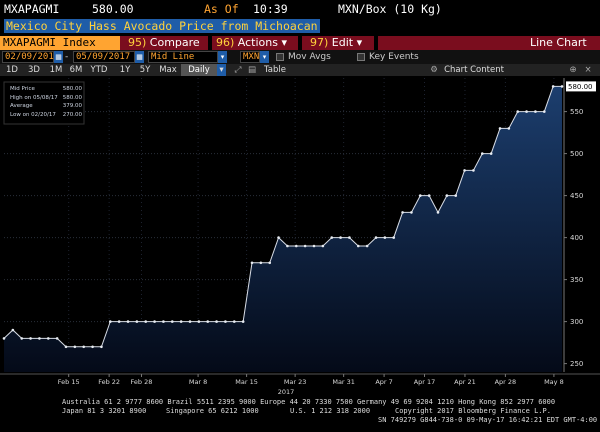 The width and height of the screenshot is (600, 432). What do you see at coordinates (588, 70) in the screenshot?
I see `close-icon: ×` at bounding box center [588, 70].